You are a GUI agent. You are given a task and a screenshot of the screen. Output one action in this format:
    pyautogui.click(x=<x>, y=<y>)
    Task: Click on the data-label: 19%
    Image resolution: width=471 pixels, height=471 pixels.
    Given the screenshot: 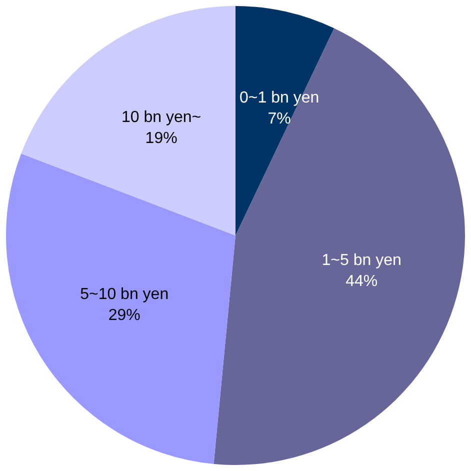 What is the action you would take?
    pyautogui.click(x=161, y=139)
    